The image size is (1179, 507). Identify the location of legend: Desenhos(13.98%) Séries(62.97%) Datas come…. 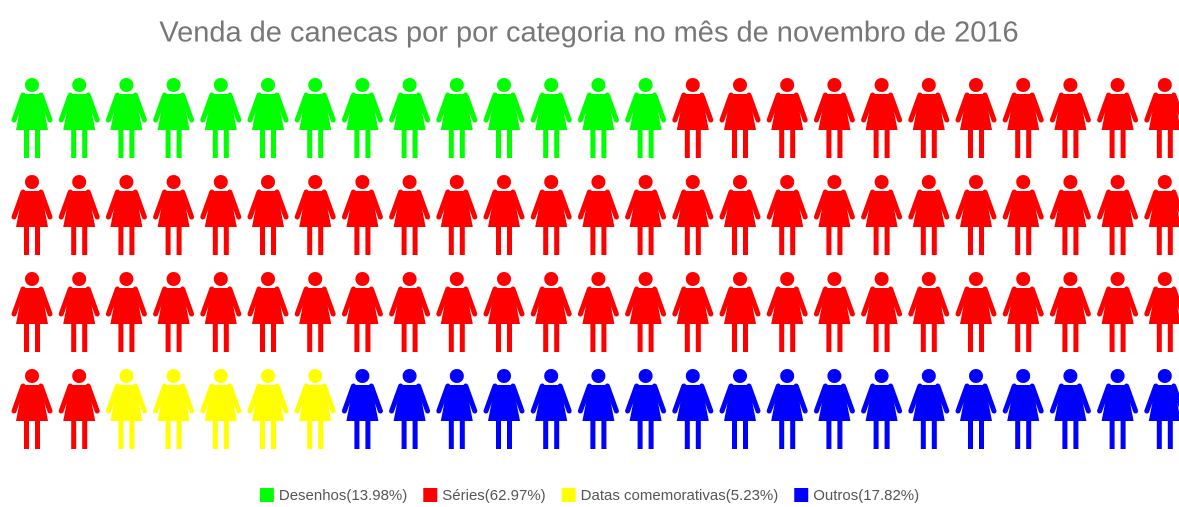
(589, 495).